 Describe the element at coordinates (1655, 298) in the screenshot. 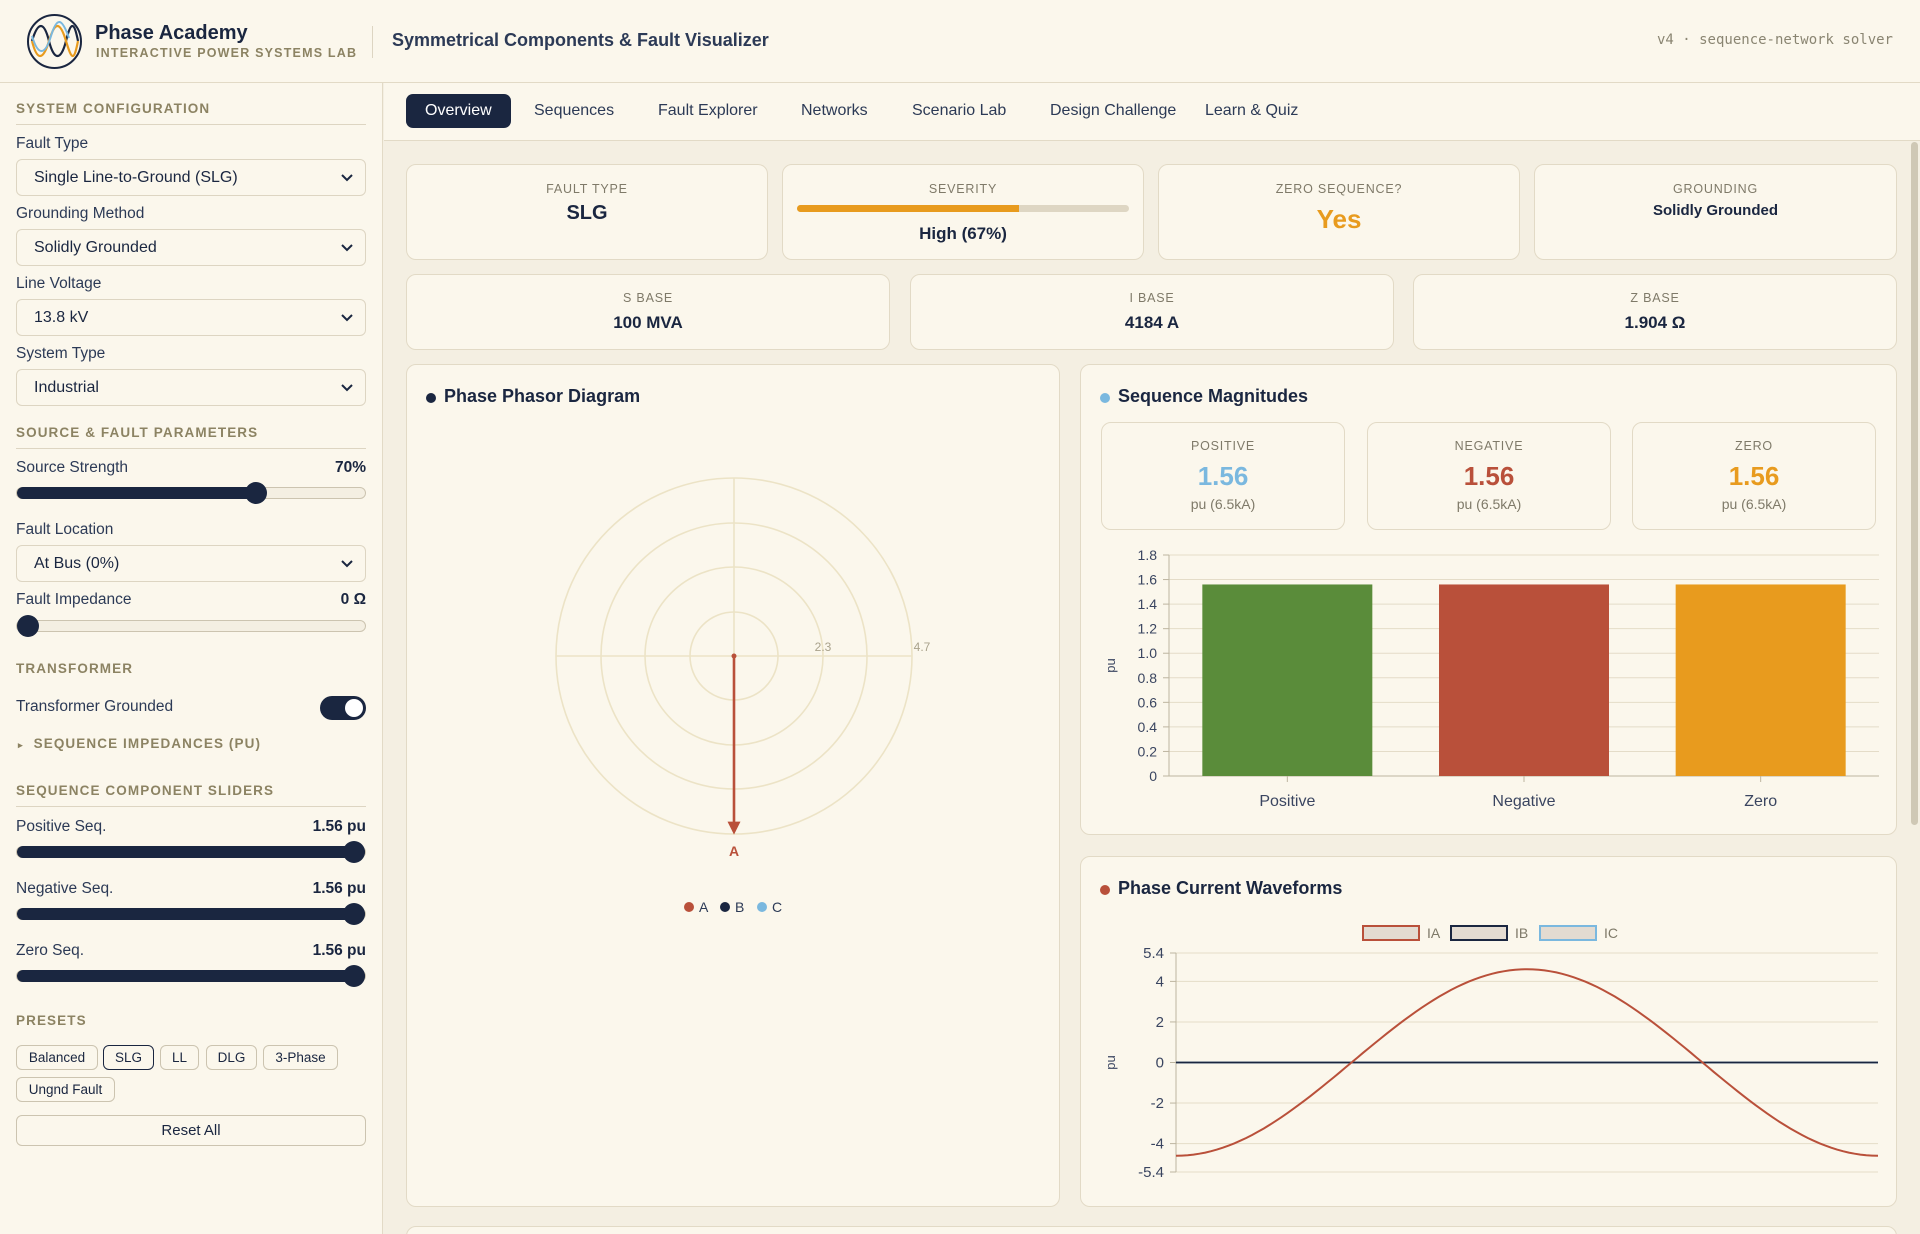

I see `z-base-label: Z BASE` at that location.